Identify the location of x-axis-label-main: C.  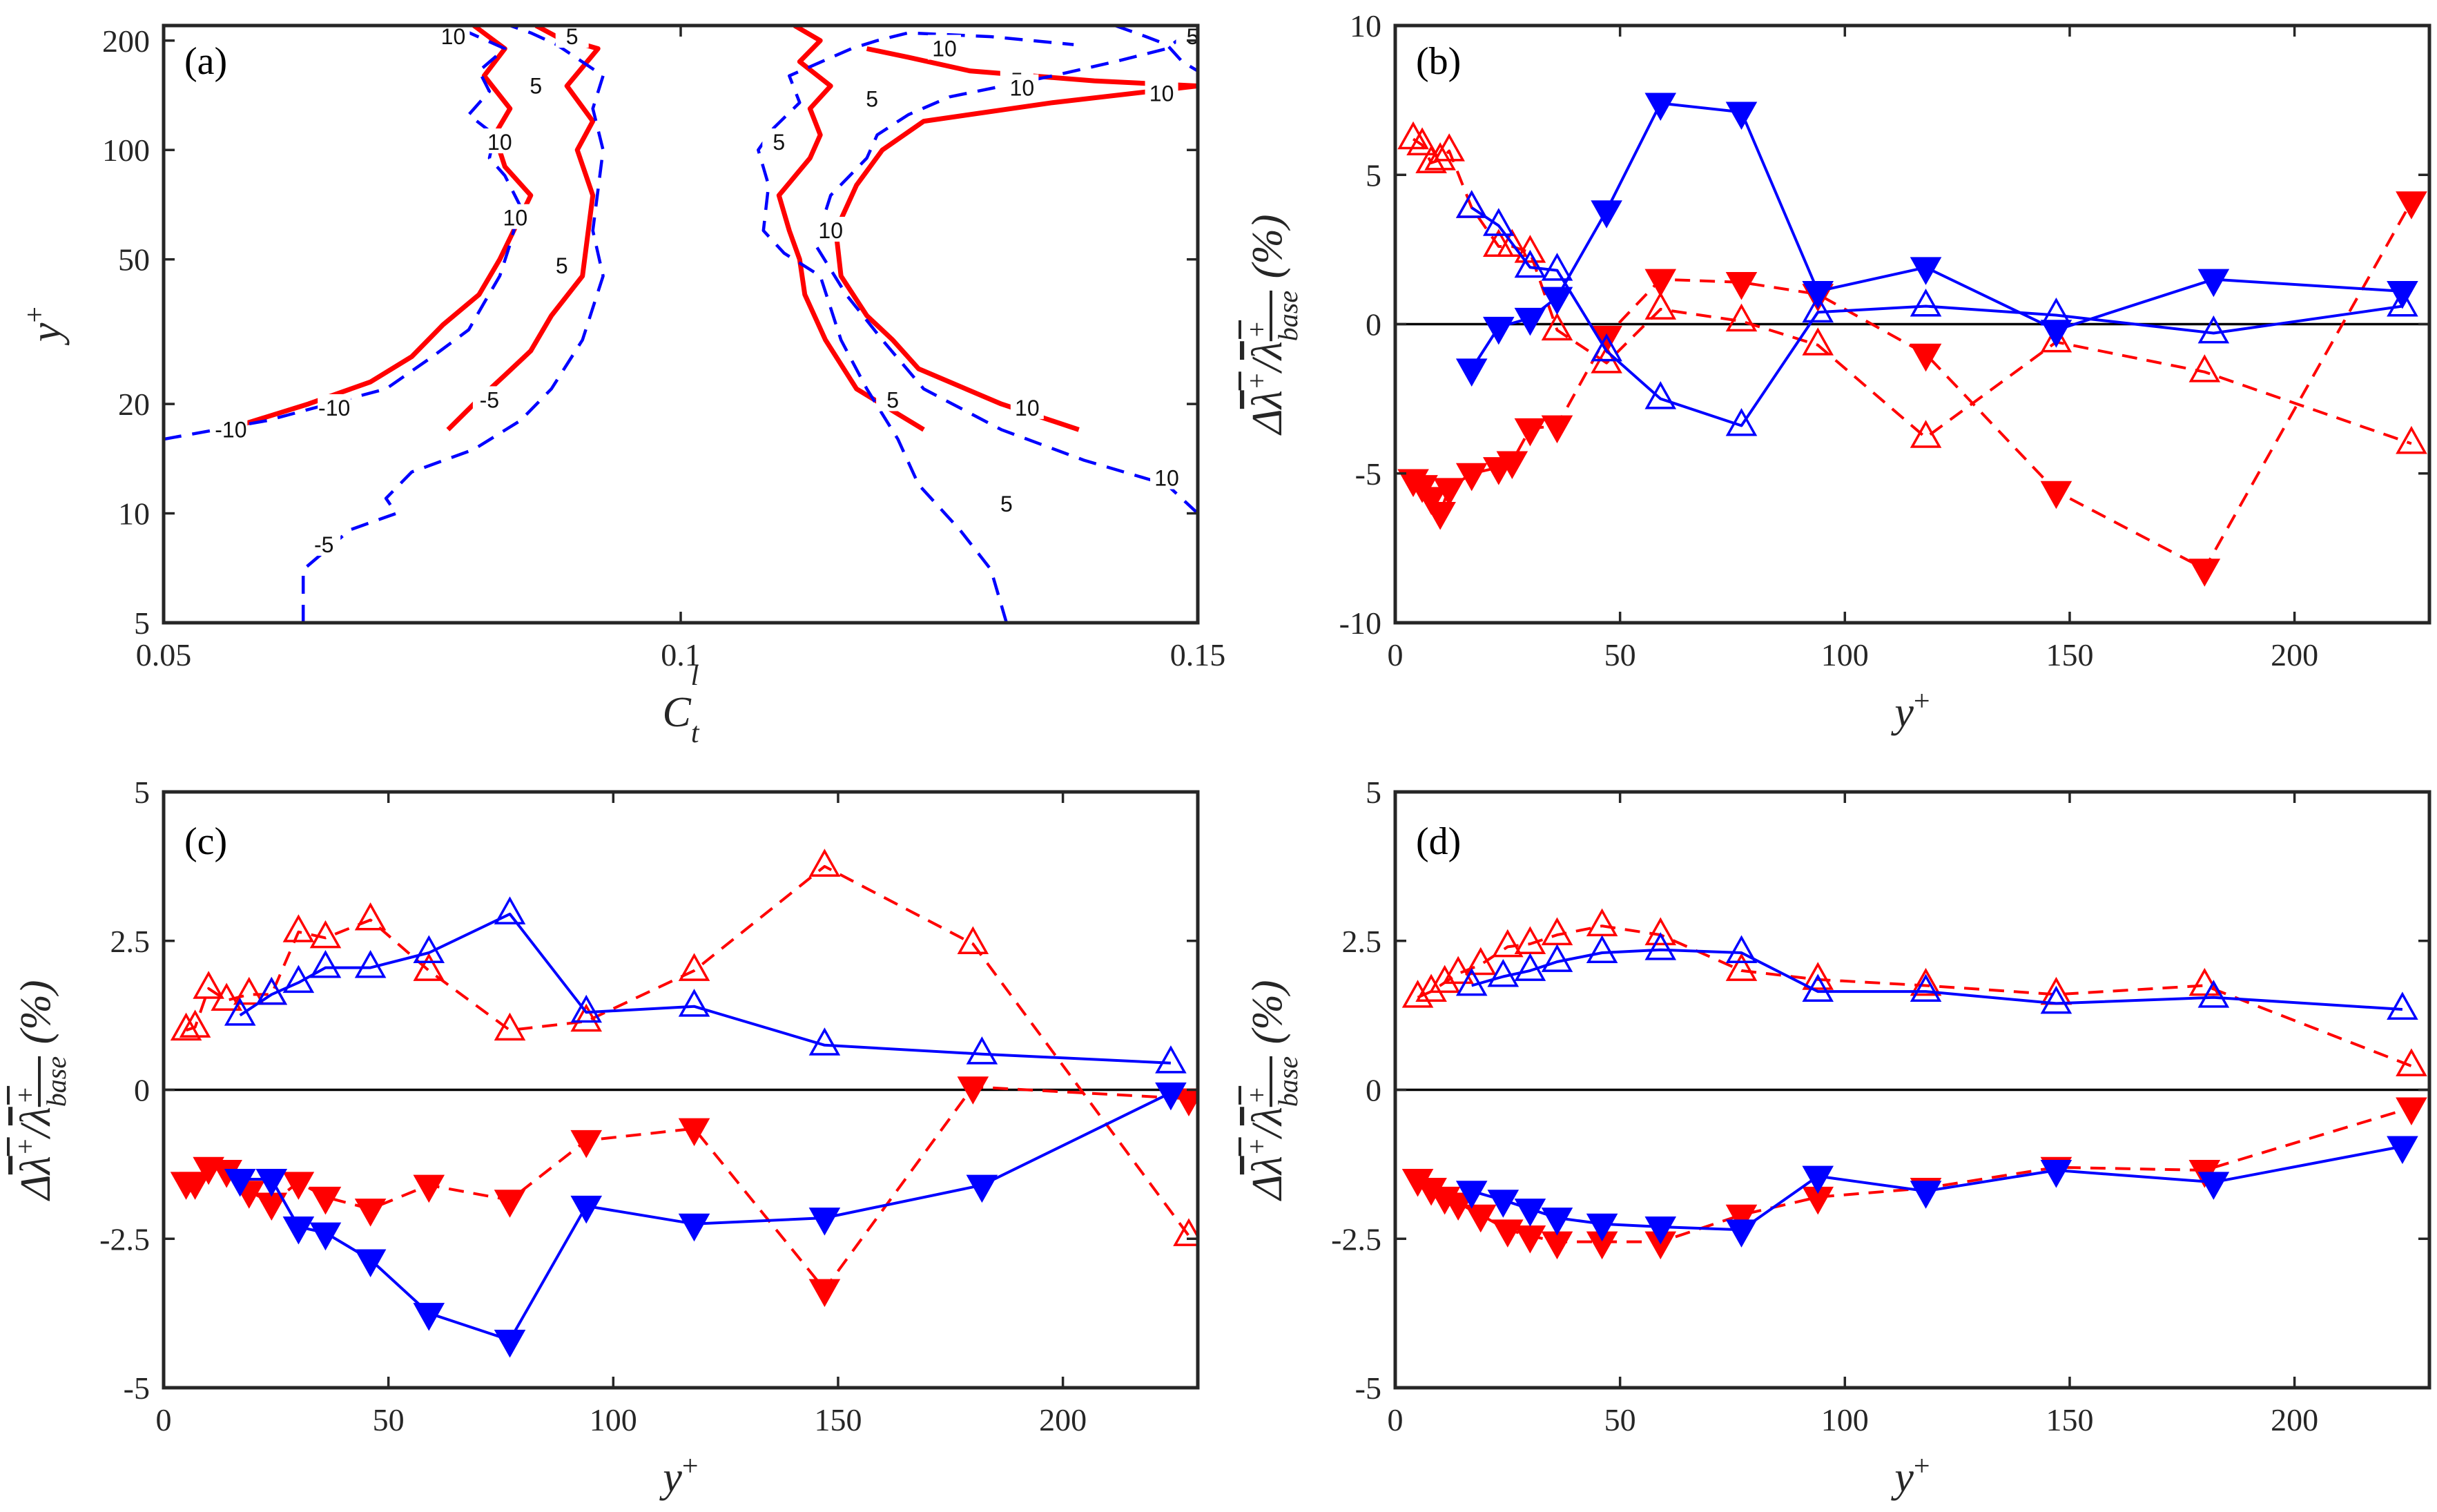
(676, 712).